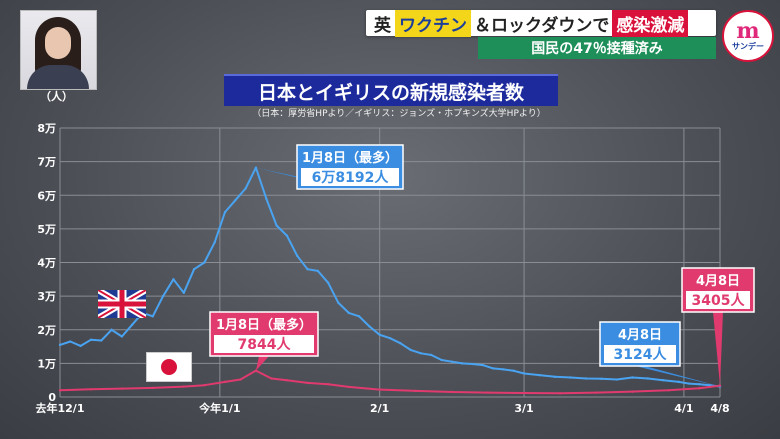 This screenshot has height=439, width=780. What do you see at coordinates (46, 263) in the screenshot?
I see `y-tick-label: 4万` at bounding box center [46, 263].